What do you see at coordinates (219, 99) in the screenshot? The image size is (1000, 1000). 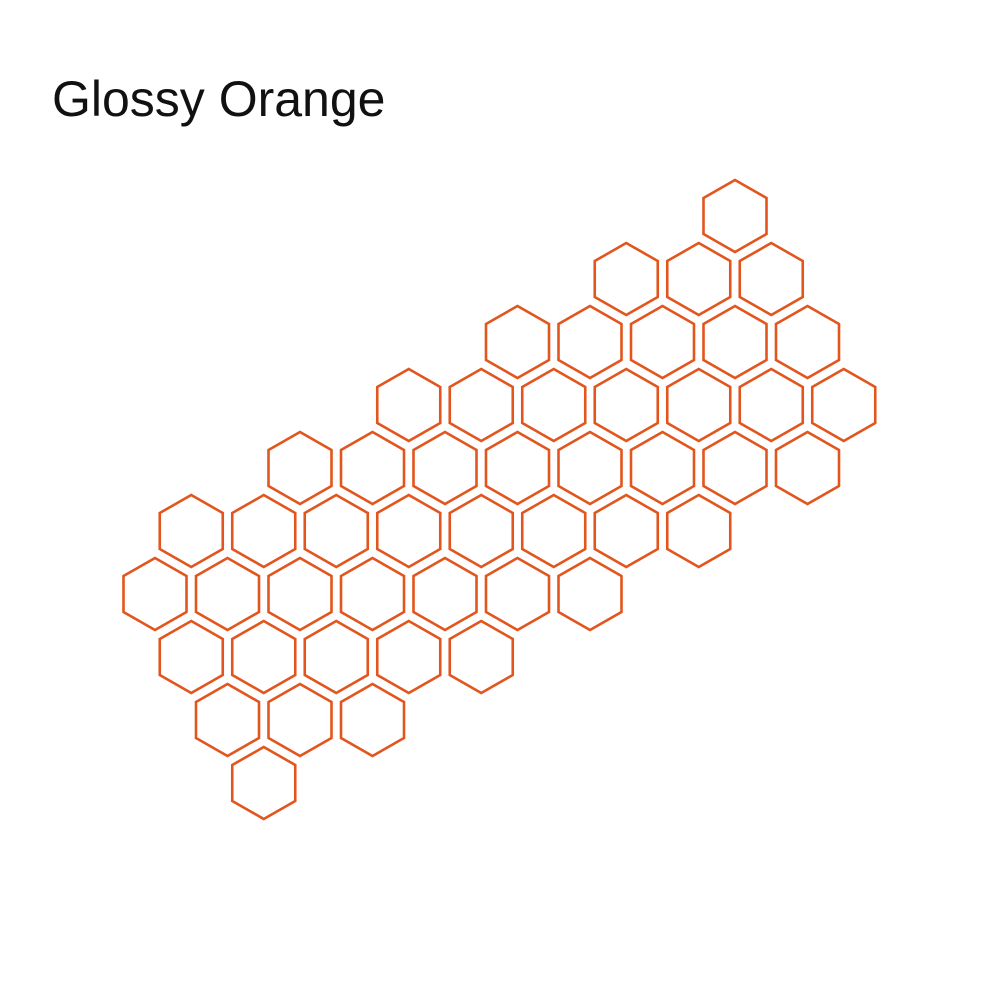 I see `product-title: Glossy Orange` at bounding box center [219, 99].